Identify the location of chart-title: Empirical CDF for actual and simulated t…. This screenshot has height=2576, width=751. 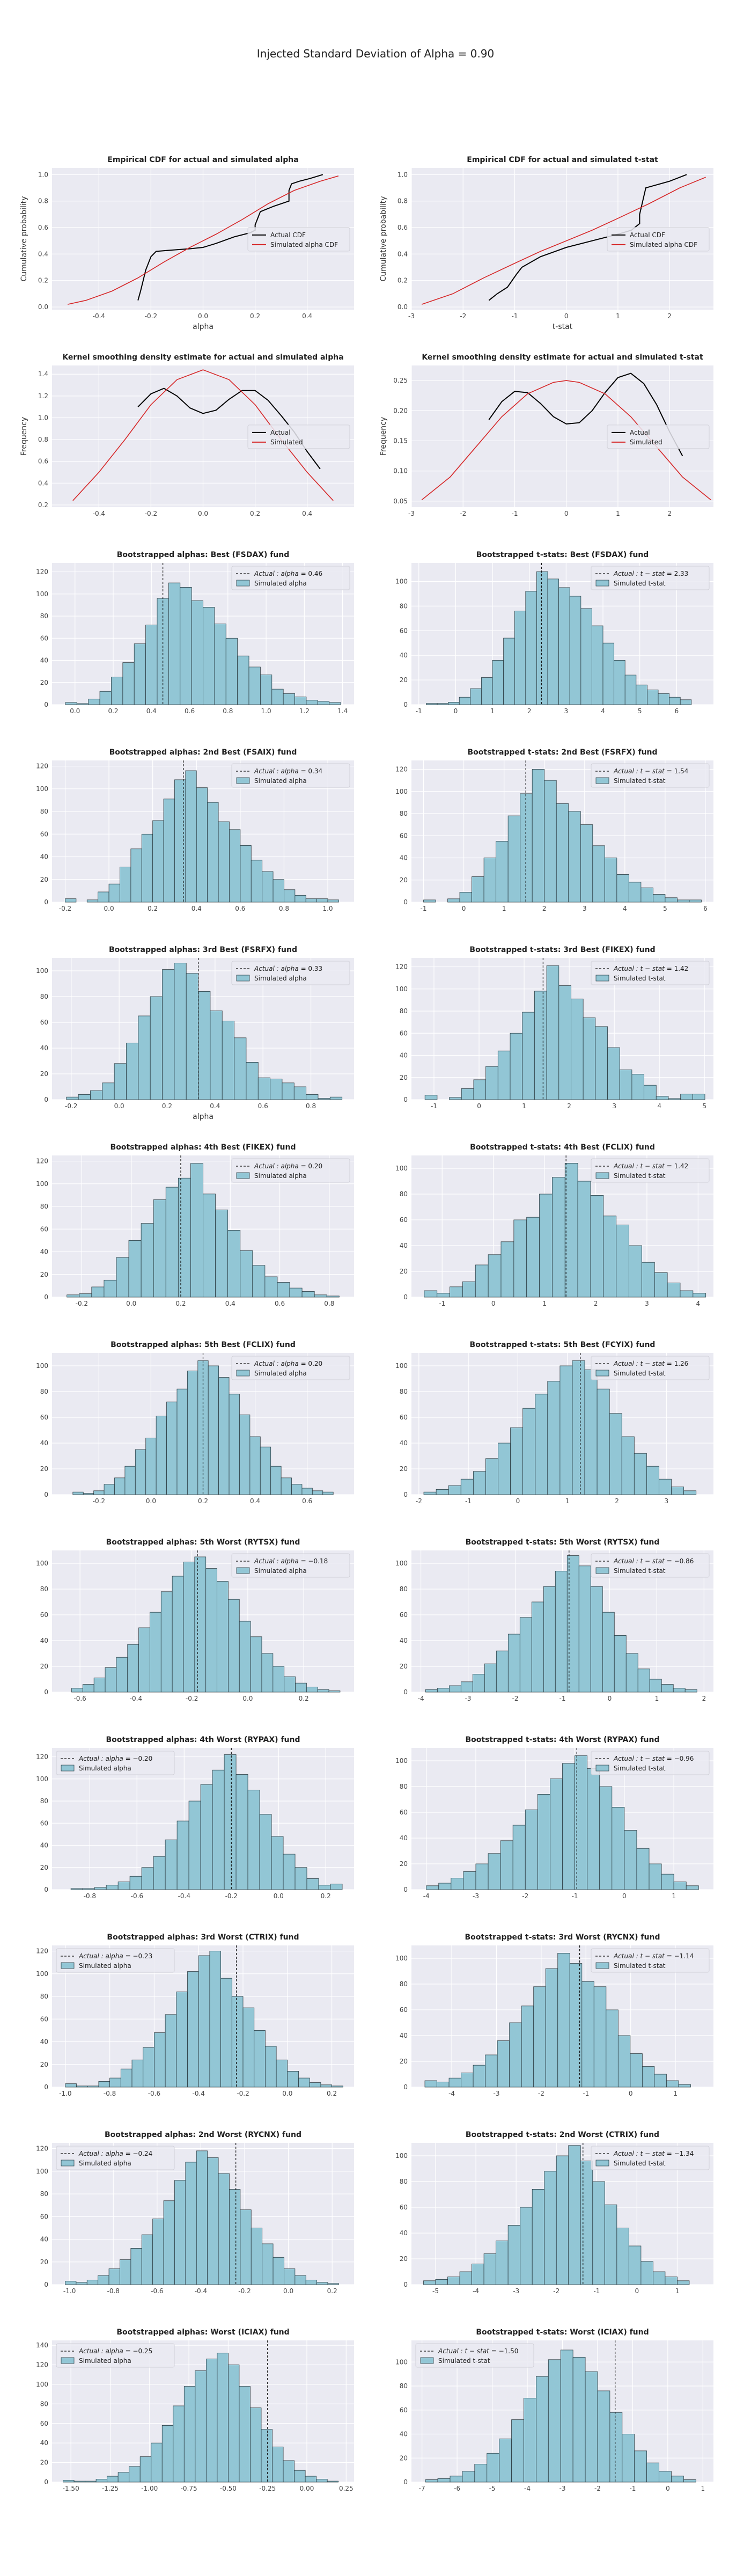
(562, 160).